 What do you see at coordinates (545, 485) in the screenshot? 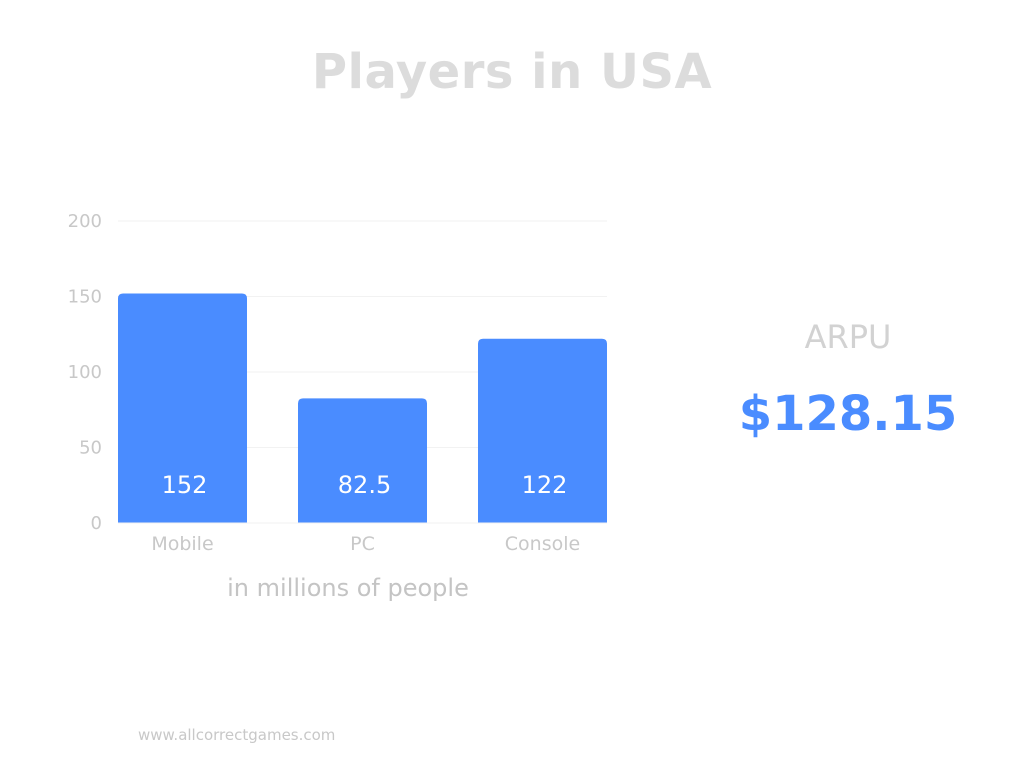
I see `bar-value-label: 122` at bounding box center [545, 485].